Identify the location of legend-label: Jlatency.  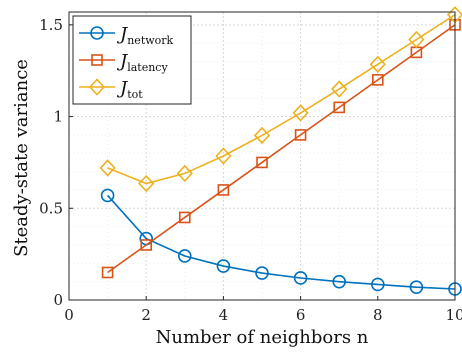
(142, 62).